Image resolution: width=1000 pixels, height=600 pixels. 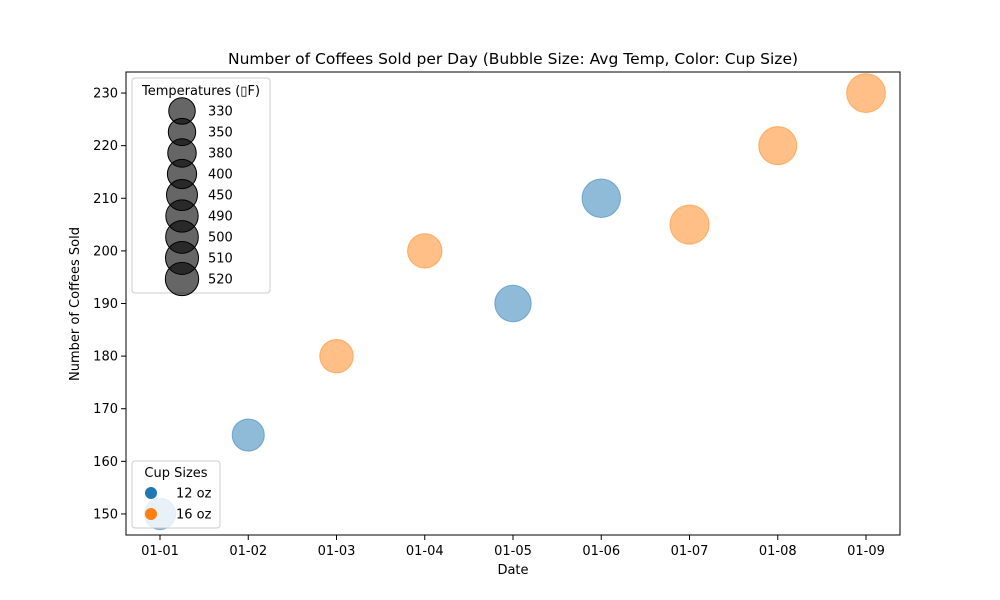 What do you see at coordinates (105, 146) in the screenshot?
I see `y-tick-label: 220` at bounding box center [105, 146].